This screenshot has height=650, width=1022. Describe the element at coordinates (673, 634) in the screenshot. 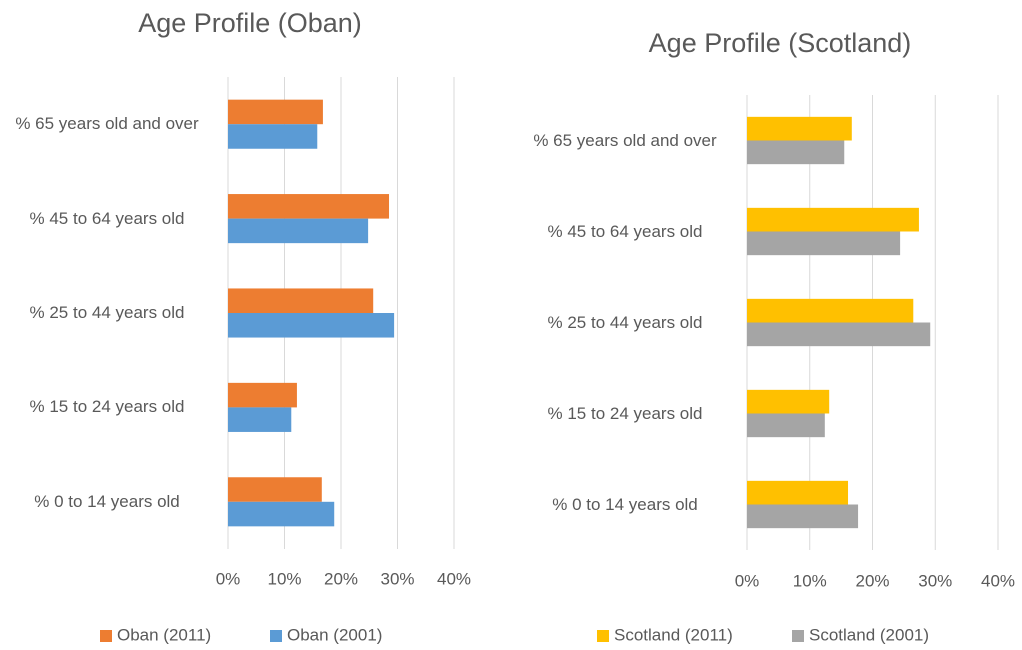

I see `legend-label: Scotland (2011)` at that location.